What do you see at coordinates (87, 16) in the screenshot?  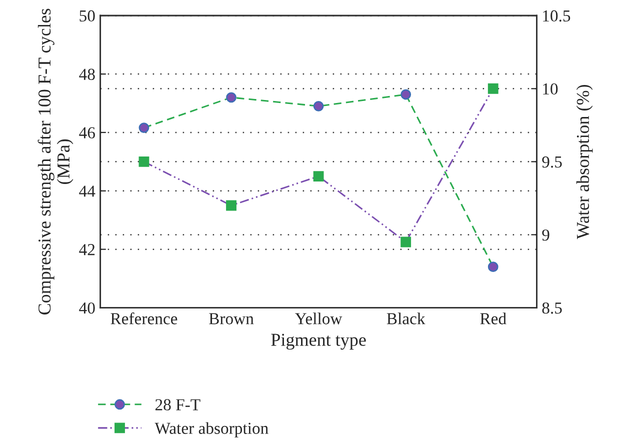 I see `y-tick-label: 50` at bounding box center [87, 16].